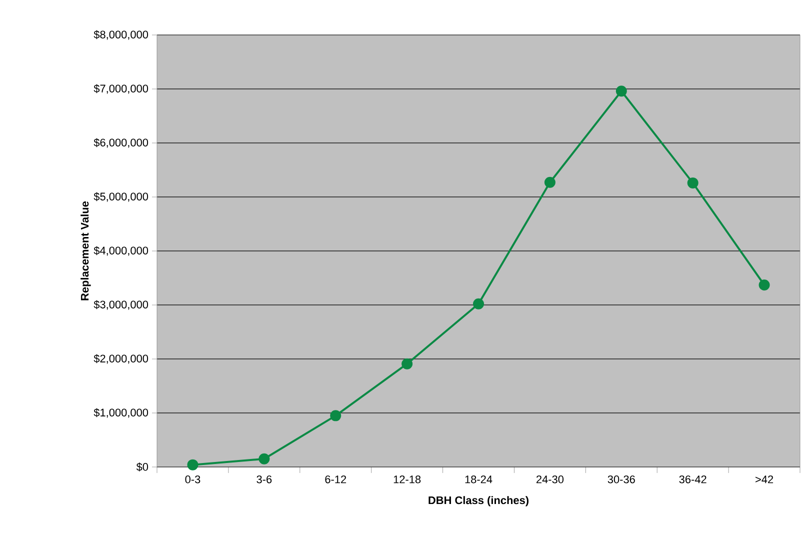  Describe the element at coordinates (85, 250) in the screenshot. I see `y-axis-title: Replacement Value` at that location.